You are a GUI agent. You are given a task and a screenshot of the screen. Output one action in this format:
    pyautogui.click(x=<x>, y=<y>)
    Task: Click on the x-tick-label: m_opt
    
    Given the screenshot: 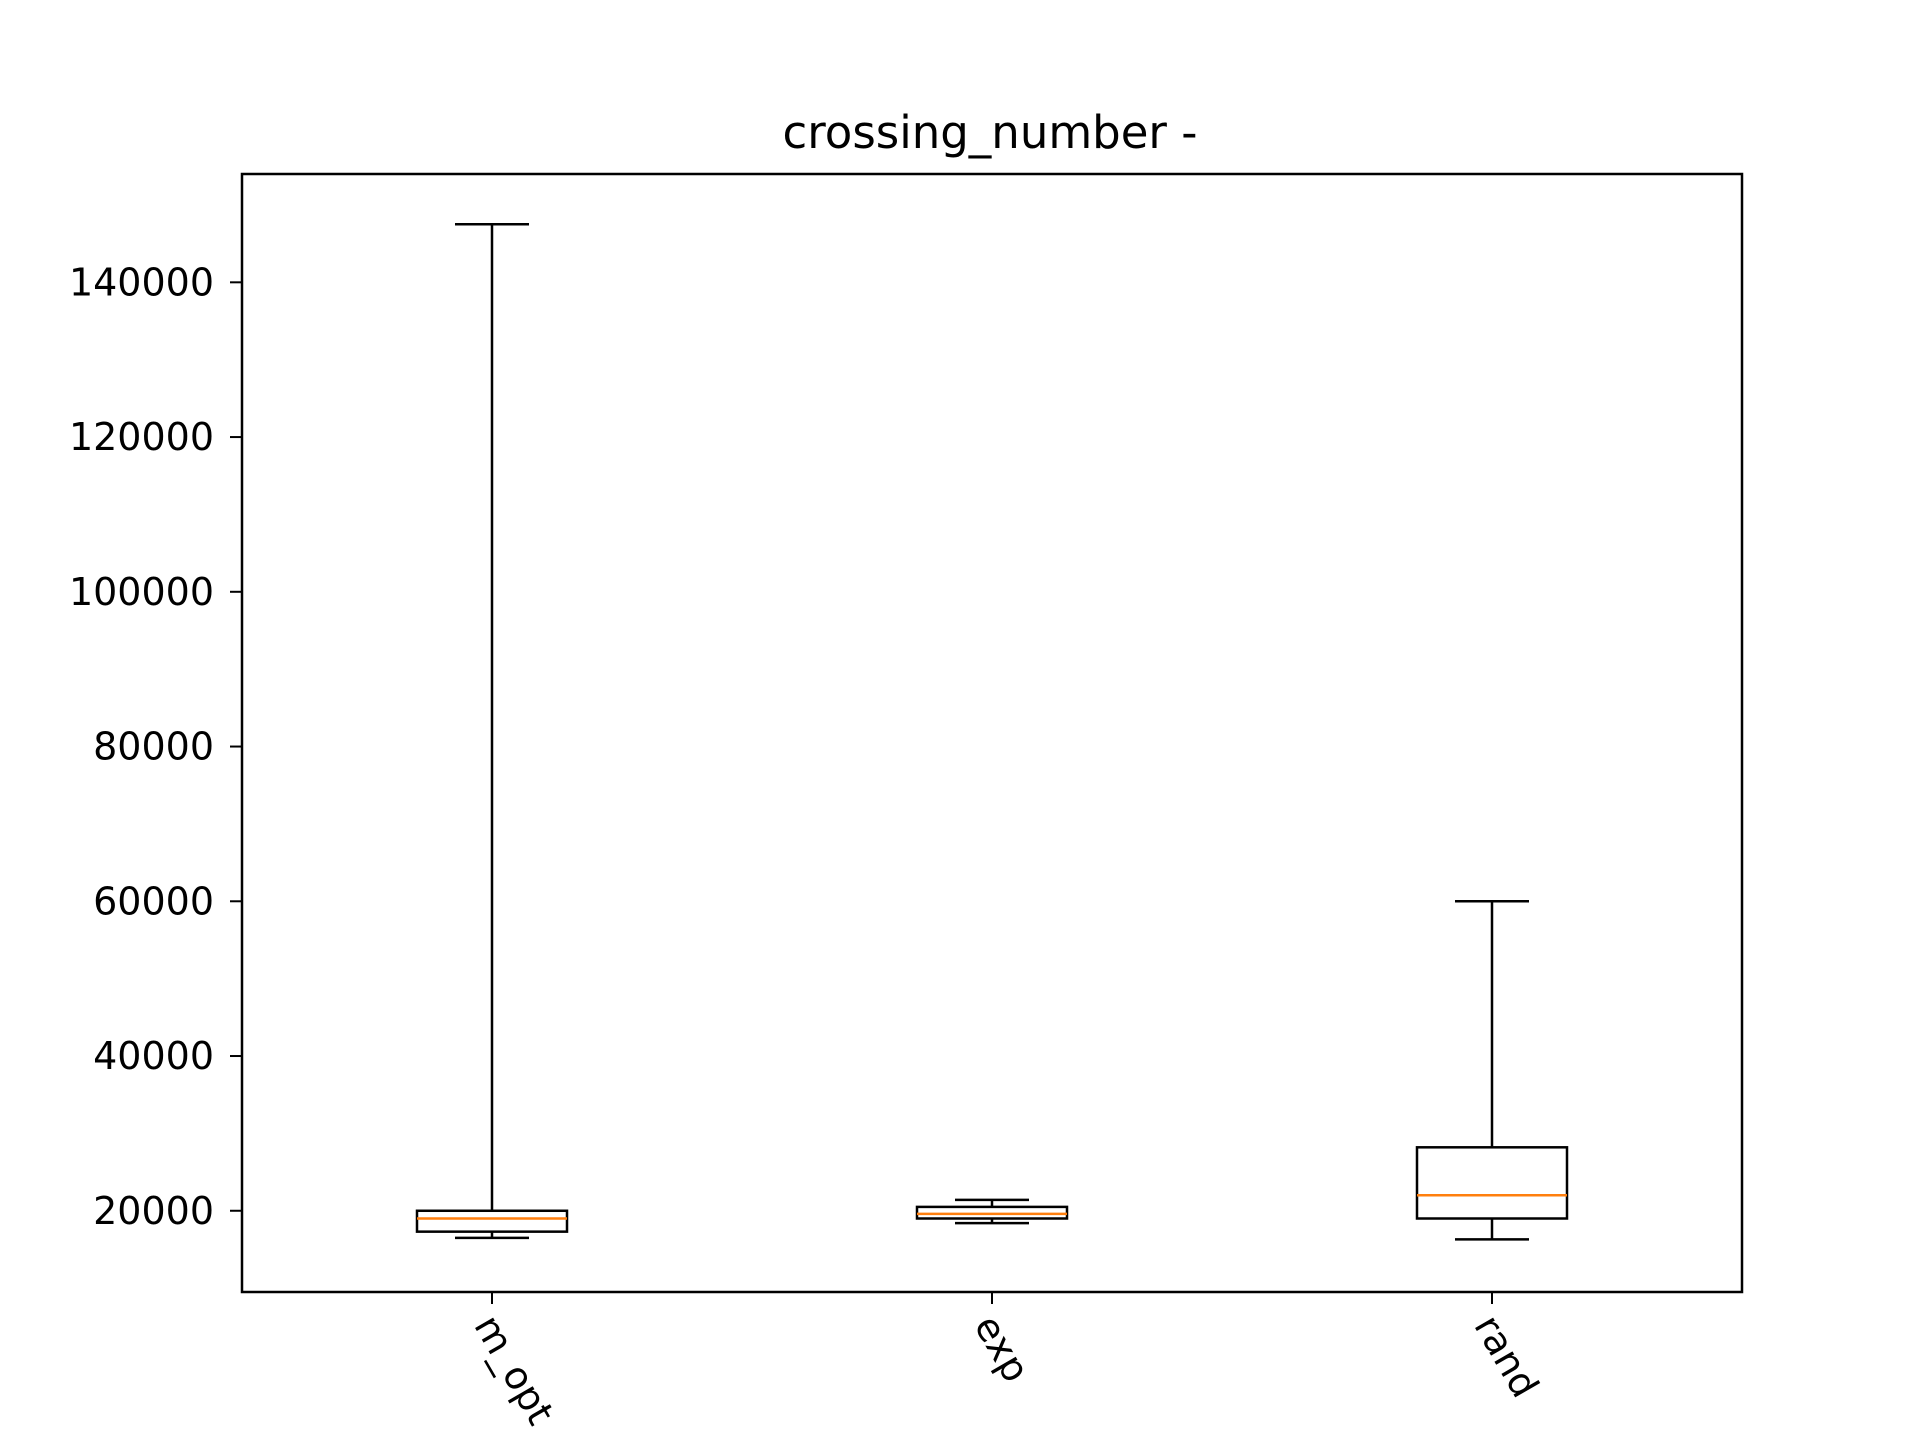 What is the action you would take?
    pyautogui.click(x=514, y=1370)
    